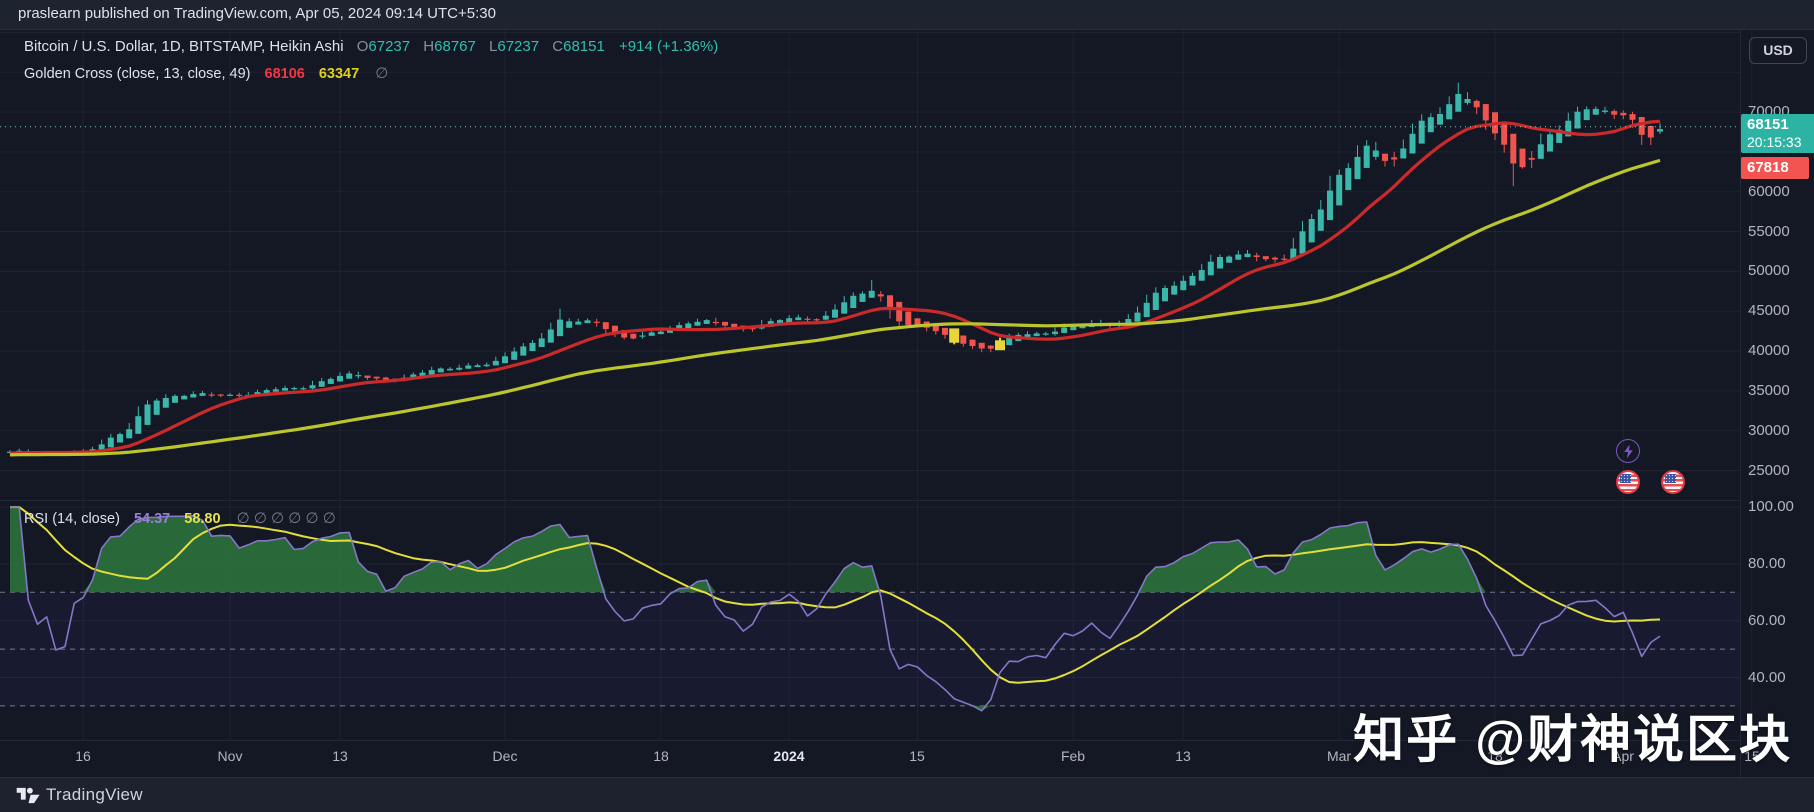  What do you see at coordinates (429, 46) in the screenshot?
I see `ohlc-high-label: H` at bounding box center [429, 46].